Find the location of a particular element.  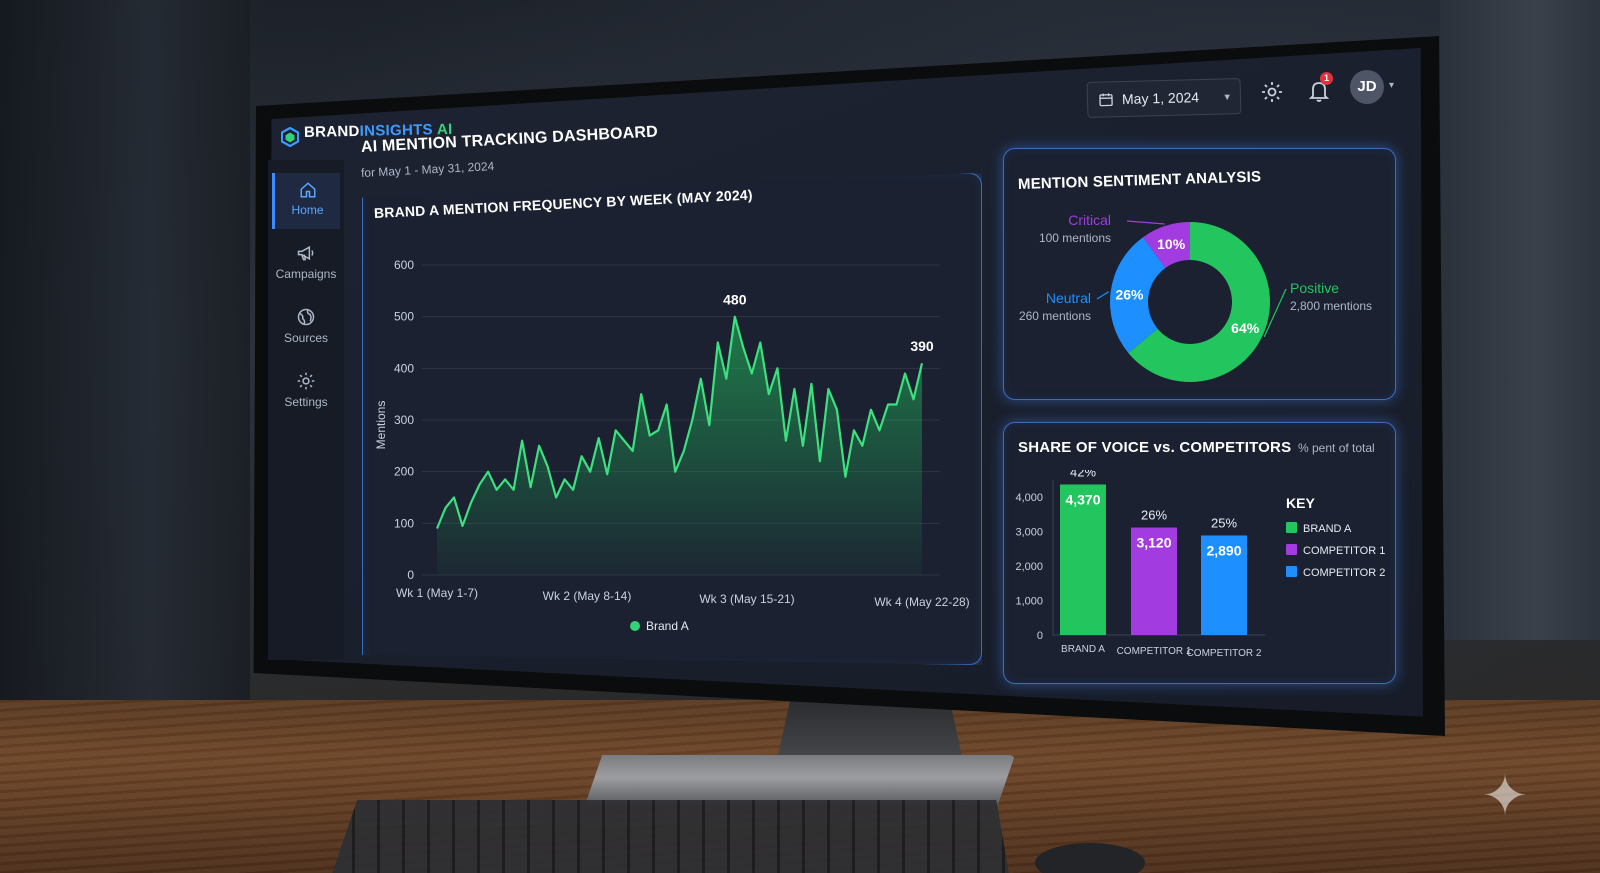

donut-slice-neutral is located at coordinates (1138, 295).